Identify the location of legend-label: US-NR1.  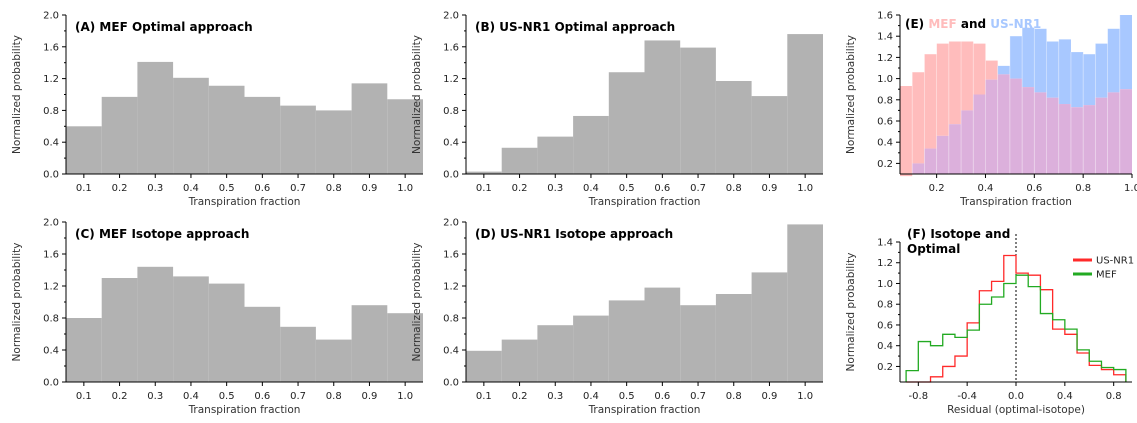
(1115, 261).